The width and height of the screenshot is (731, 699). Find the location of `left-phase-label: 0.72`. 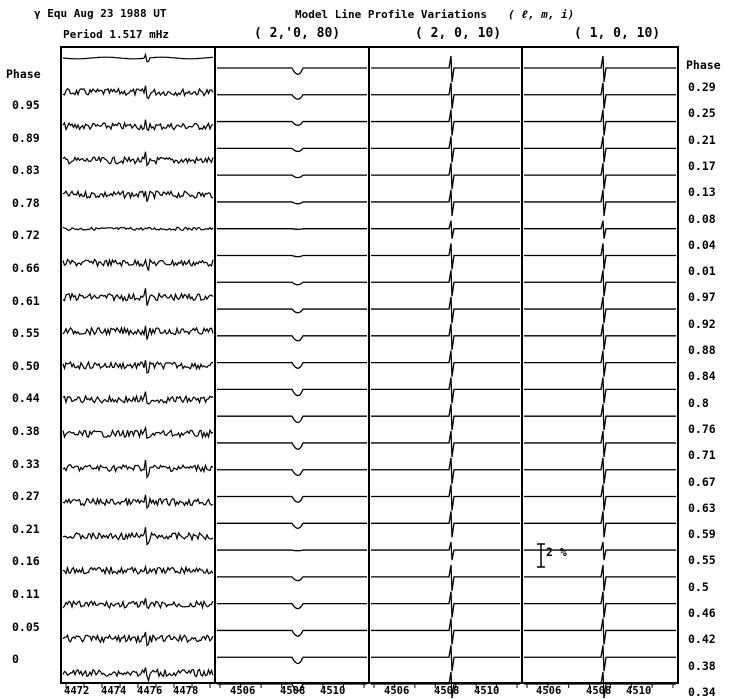

left-phase-label: 0.72 is located at coordinates (26, 235).